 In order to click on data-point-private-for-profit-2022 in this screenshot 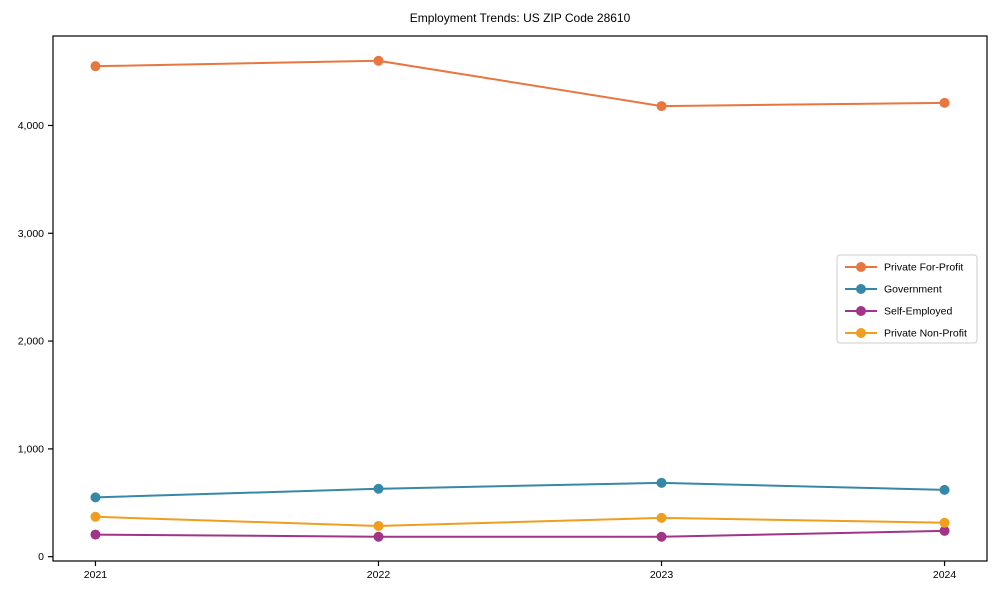, I will do `click(378, 60)`.